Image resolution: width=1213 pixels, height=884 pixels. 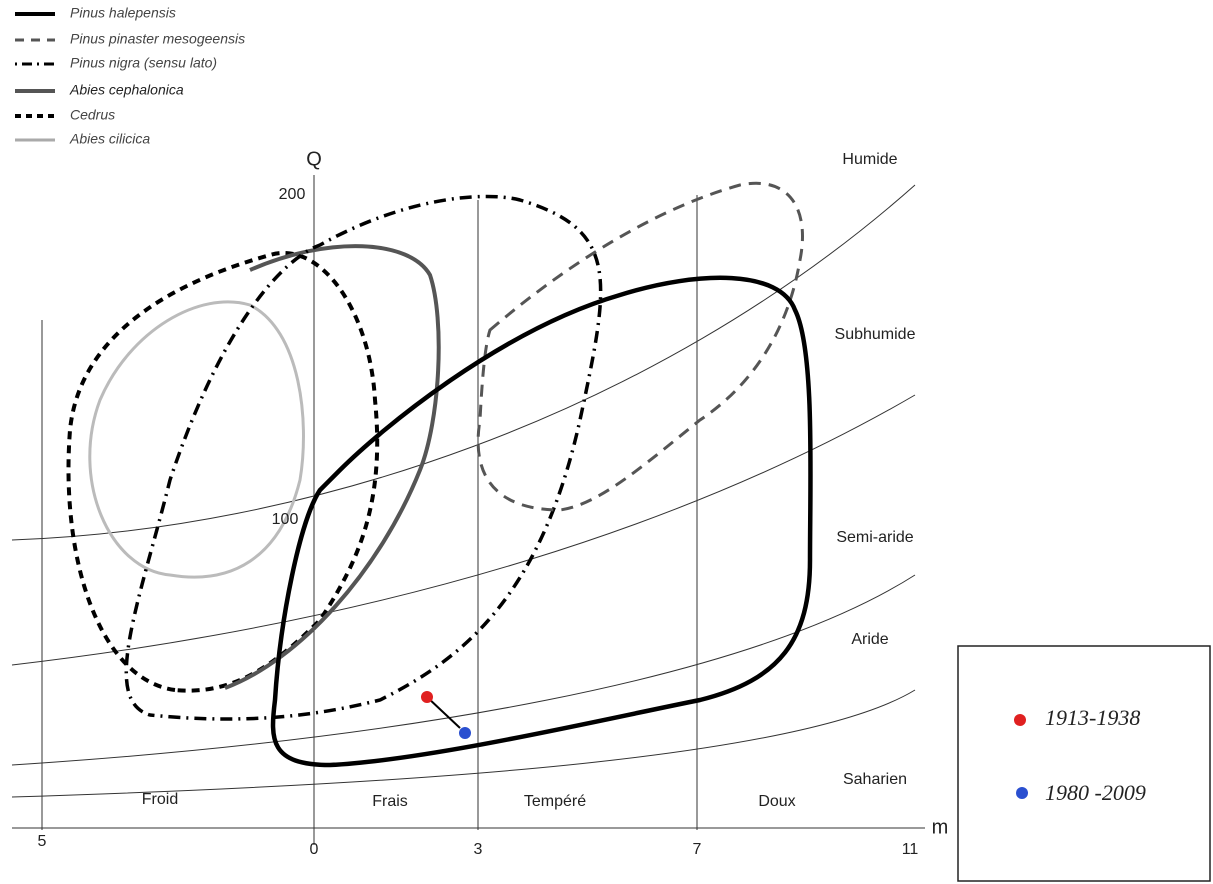 I want to click on zone-label: Aride, so click(x=869, y=639).